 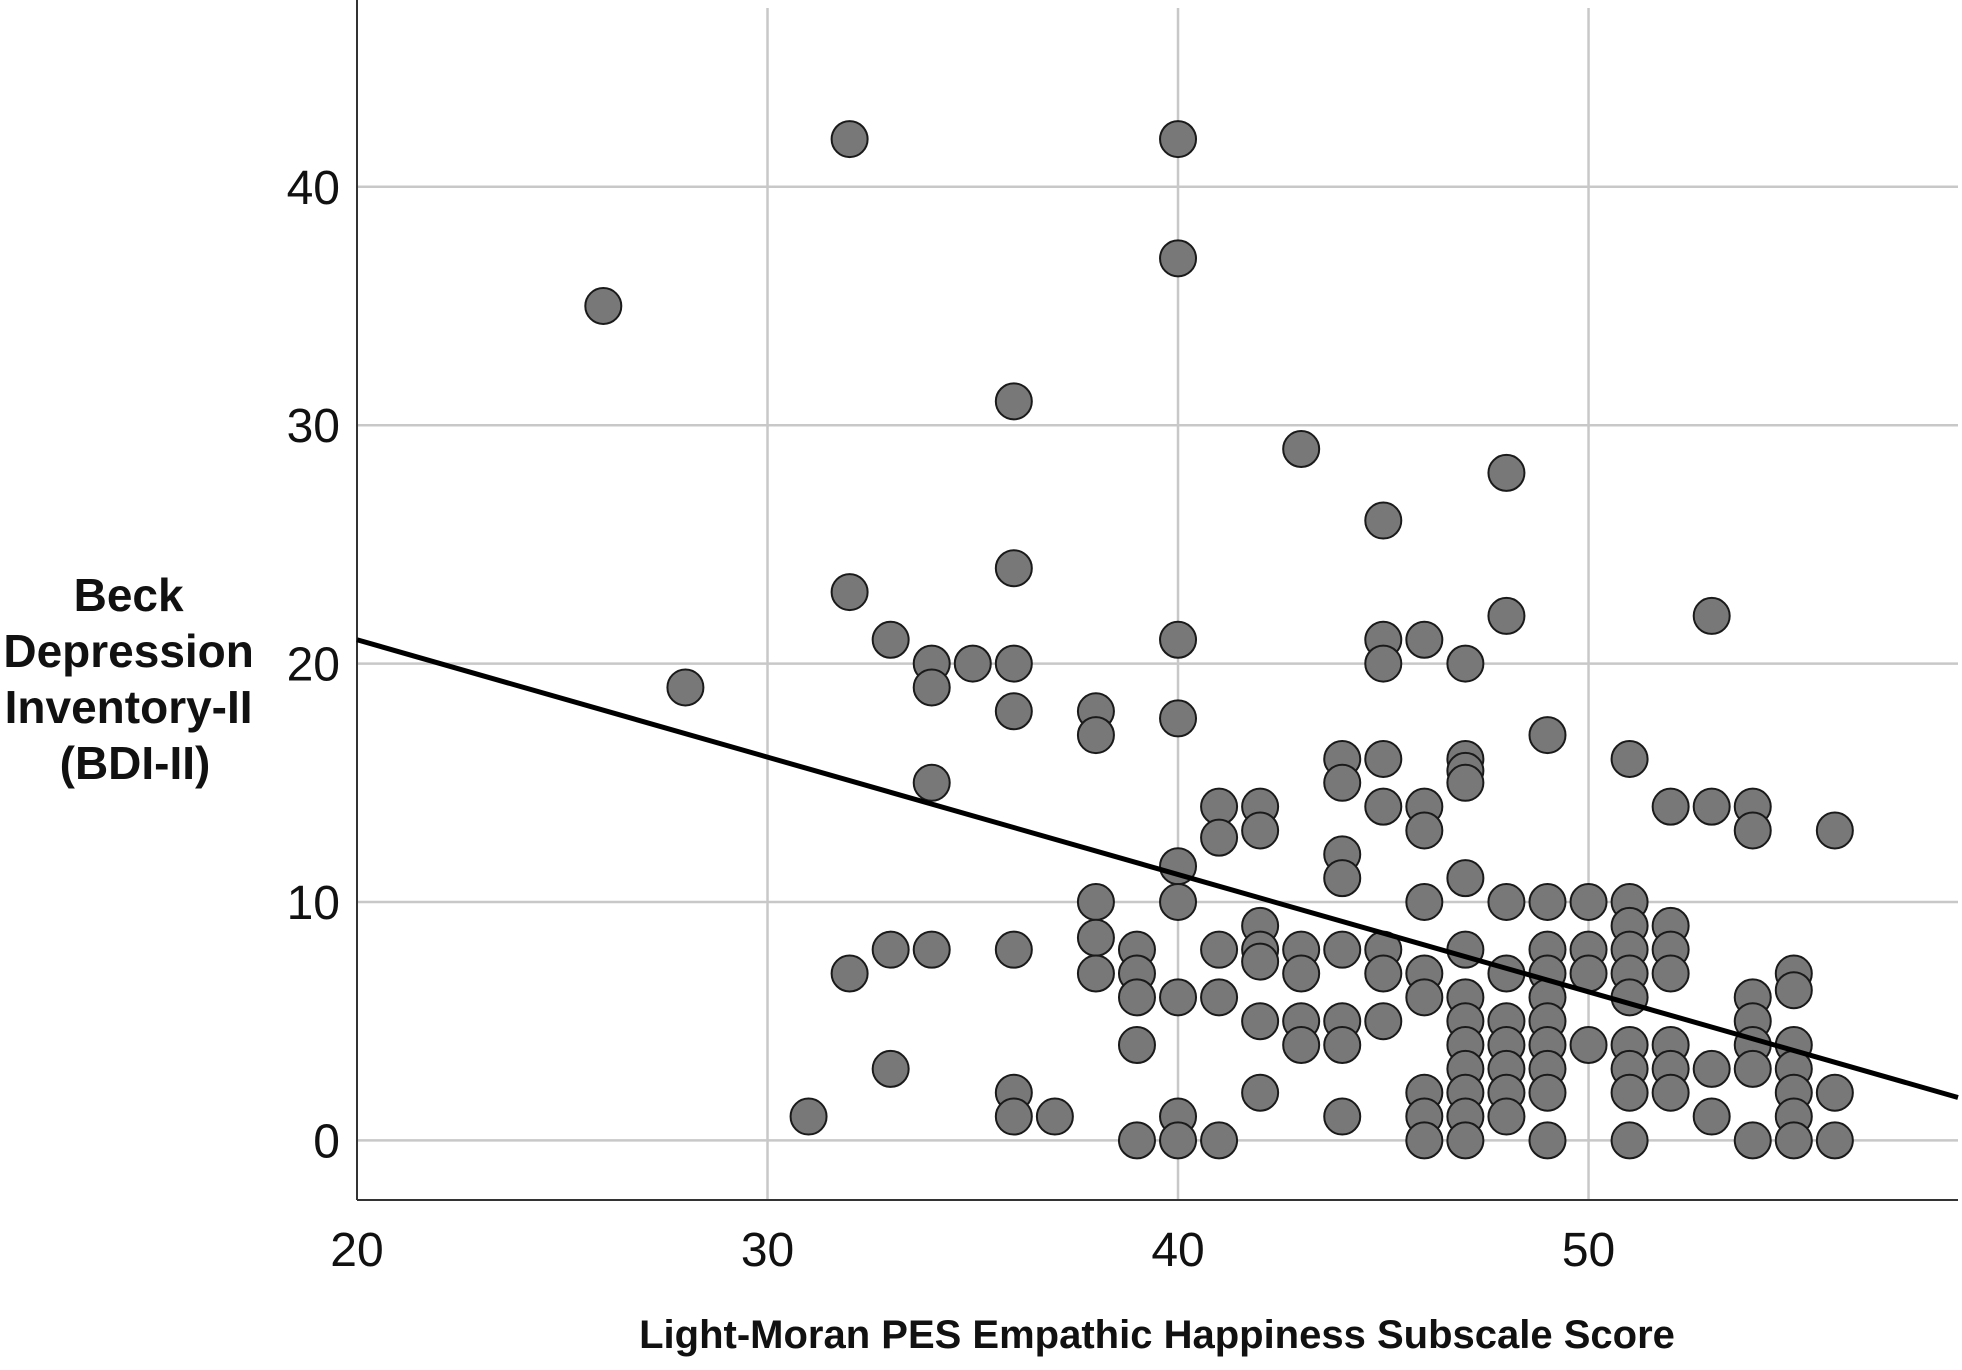 What do you see at coordinates (129, 707) in the screenshot?
I see `y-axis-label-line: Inventory-II` at bounding box center [129, 707].